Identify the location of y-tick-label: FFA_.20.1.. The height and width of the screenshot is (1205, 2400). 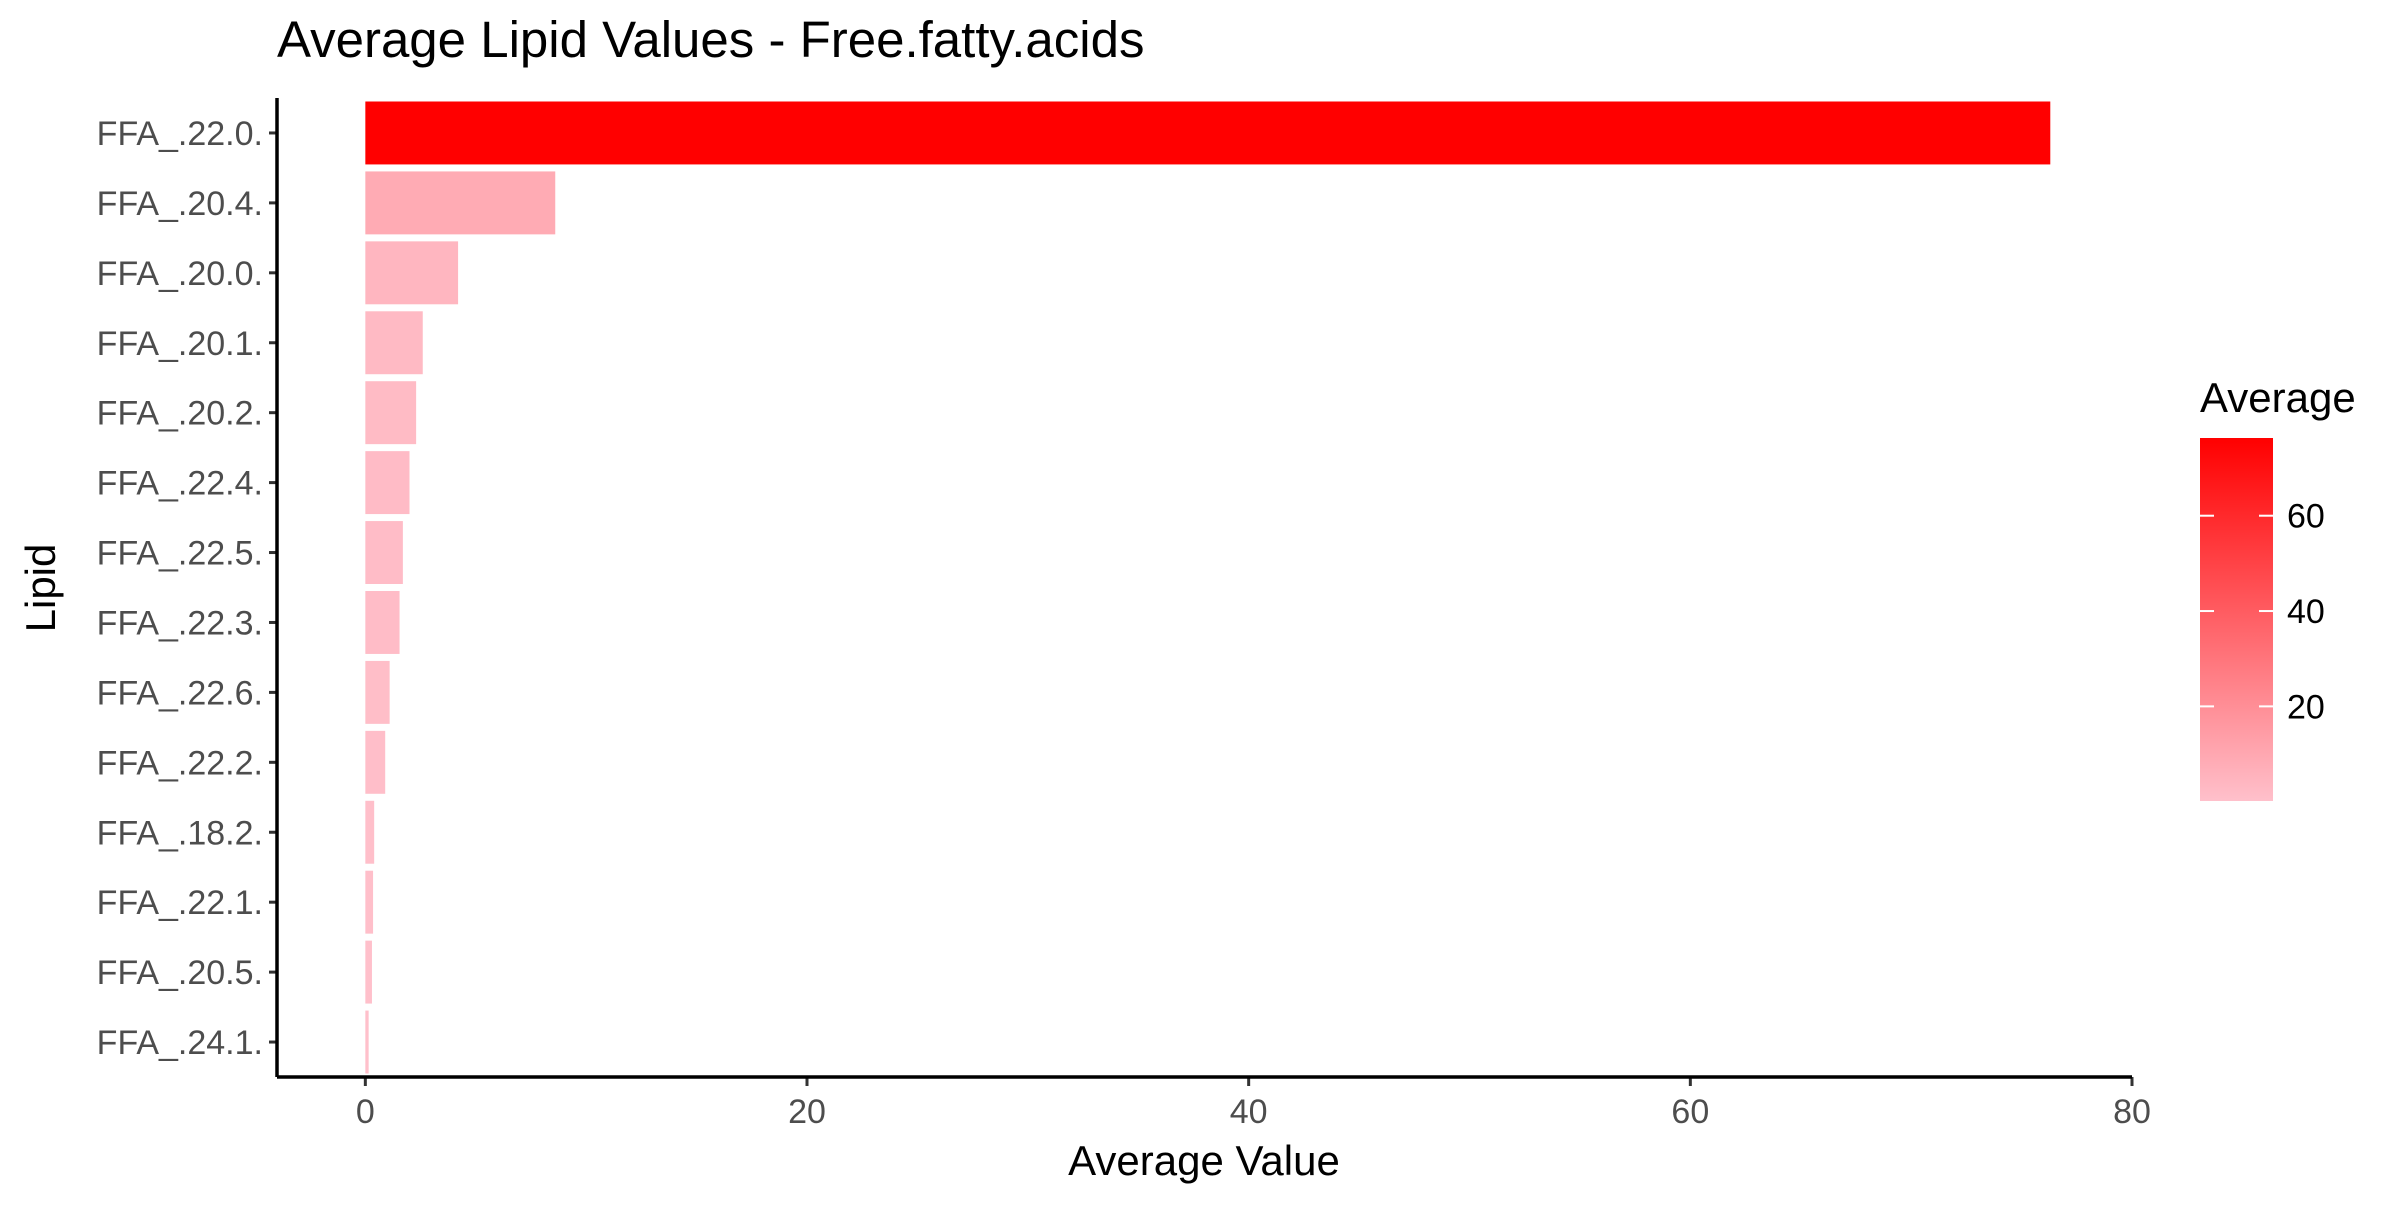
(180, 344).